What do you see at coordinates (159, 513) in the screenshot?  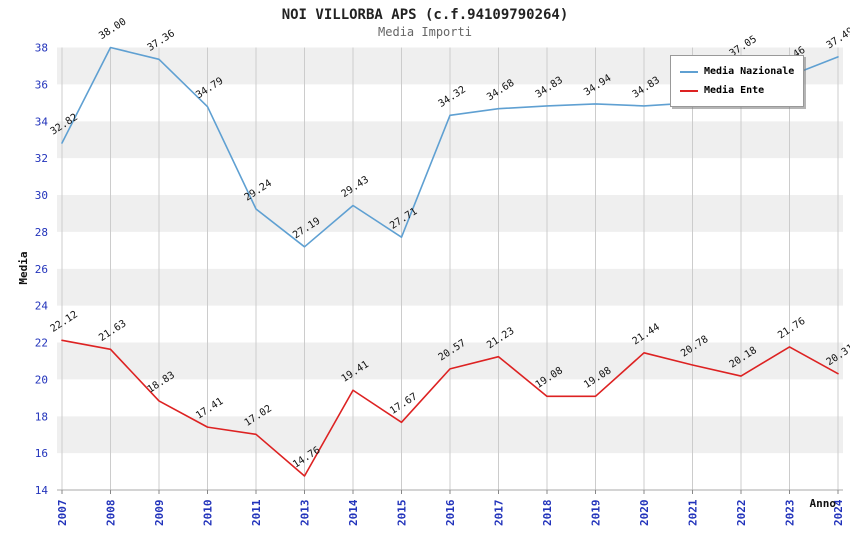 I see `x-tick-label: 2009` at bounding box center [159, 513].